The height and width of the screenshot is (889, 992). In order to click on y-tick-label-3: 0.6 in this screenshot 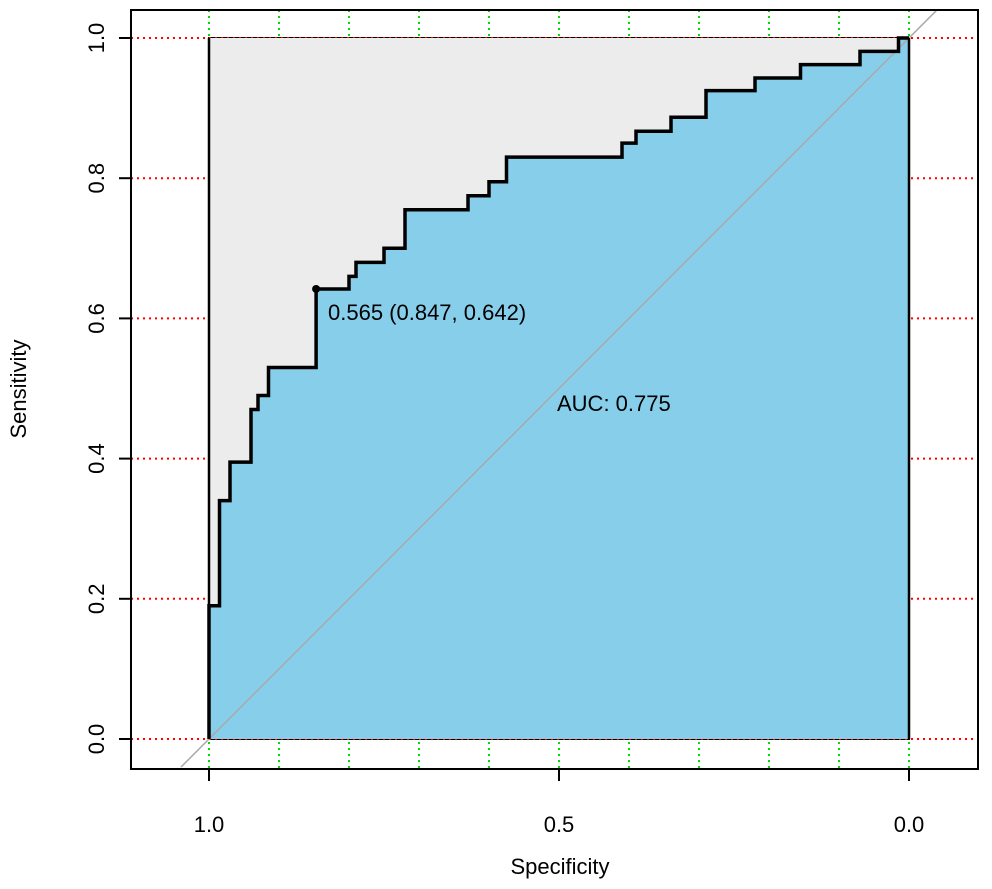, I will do `click(96, 318)`.